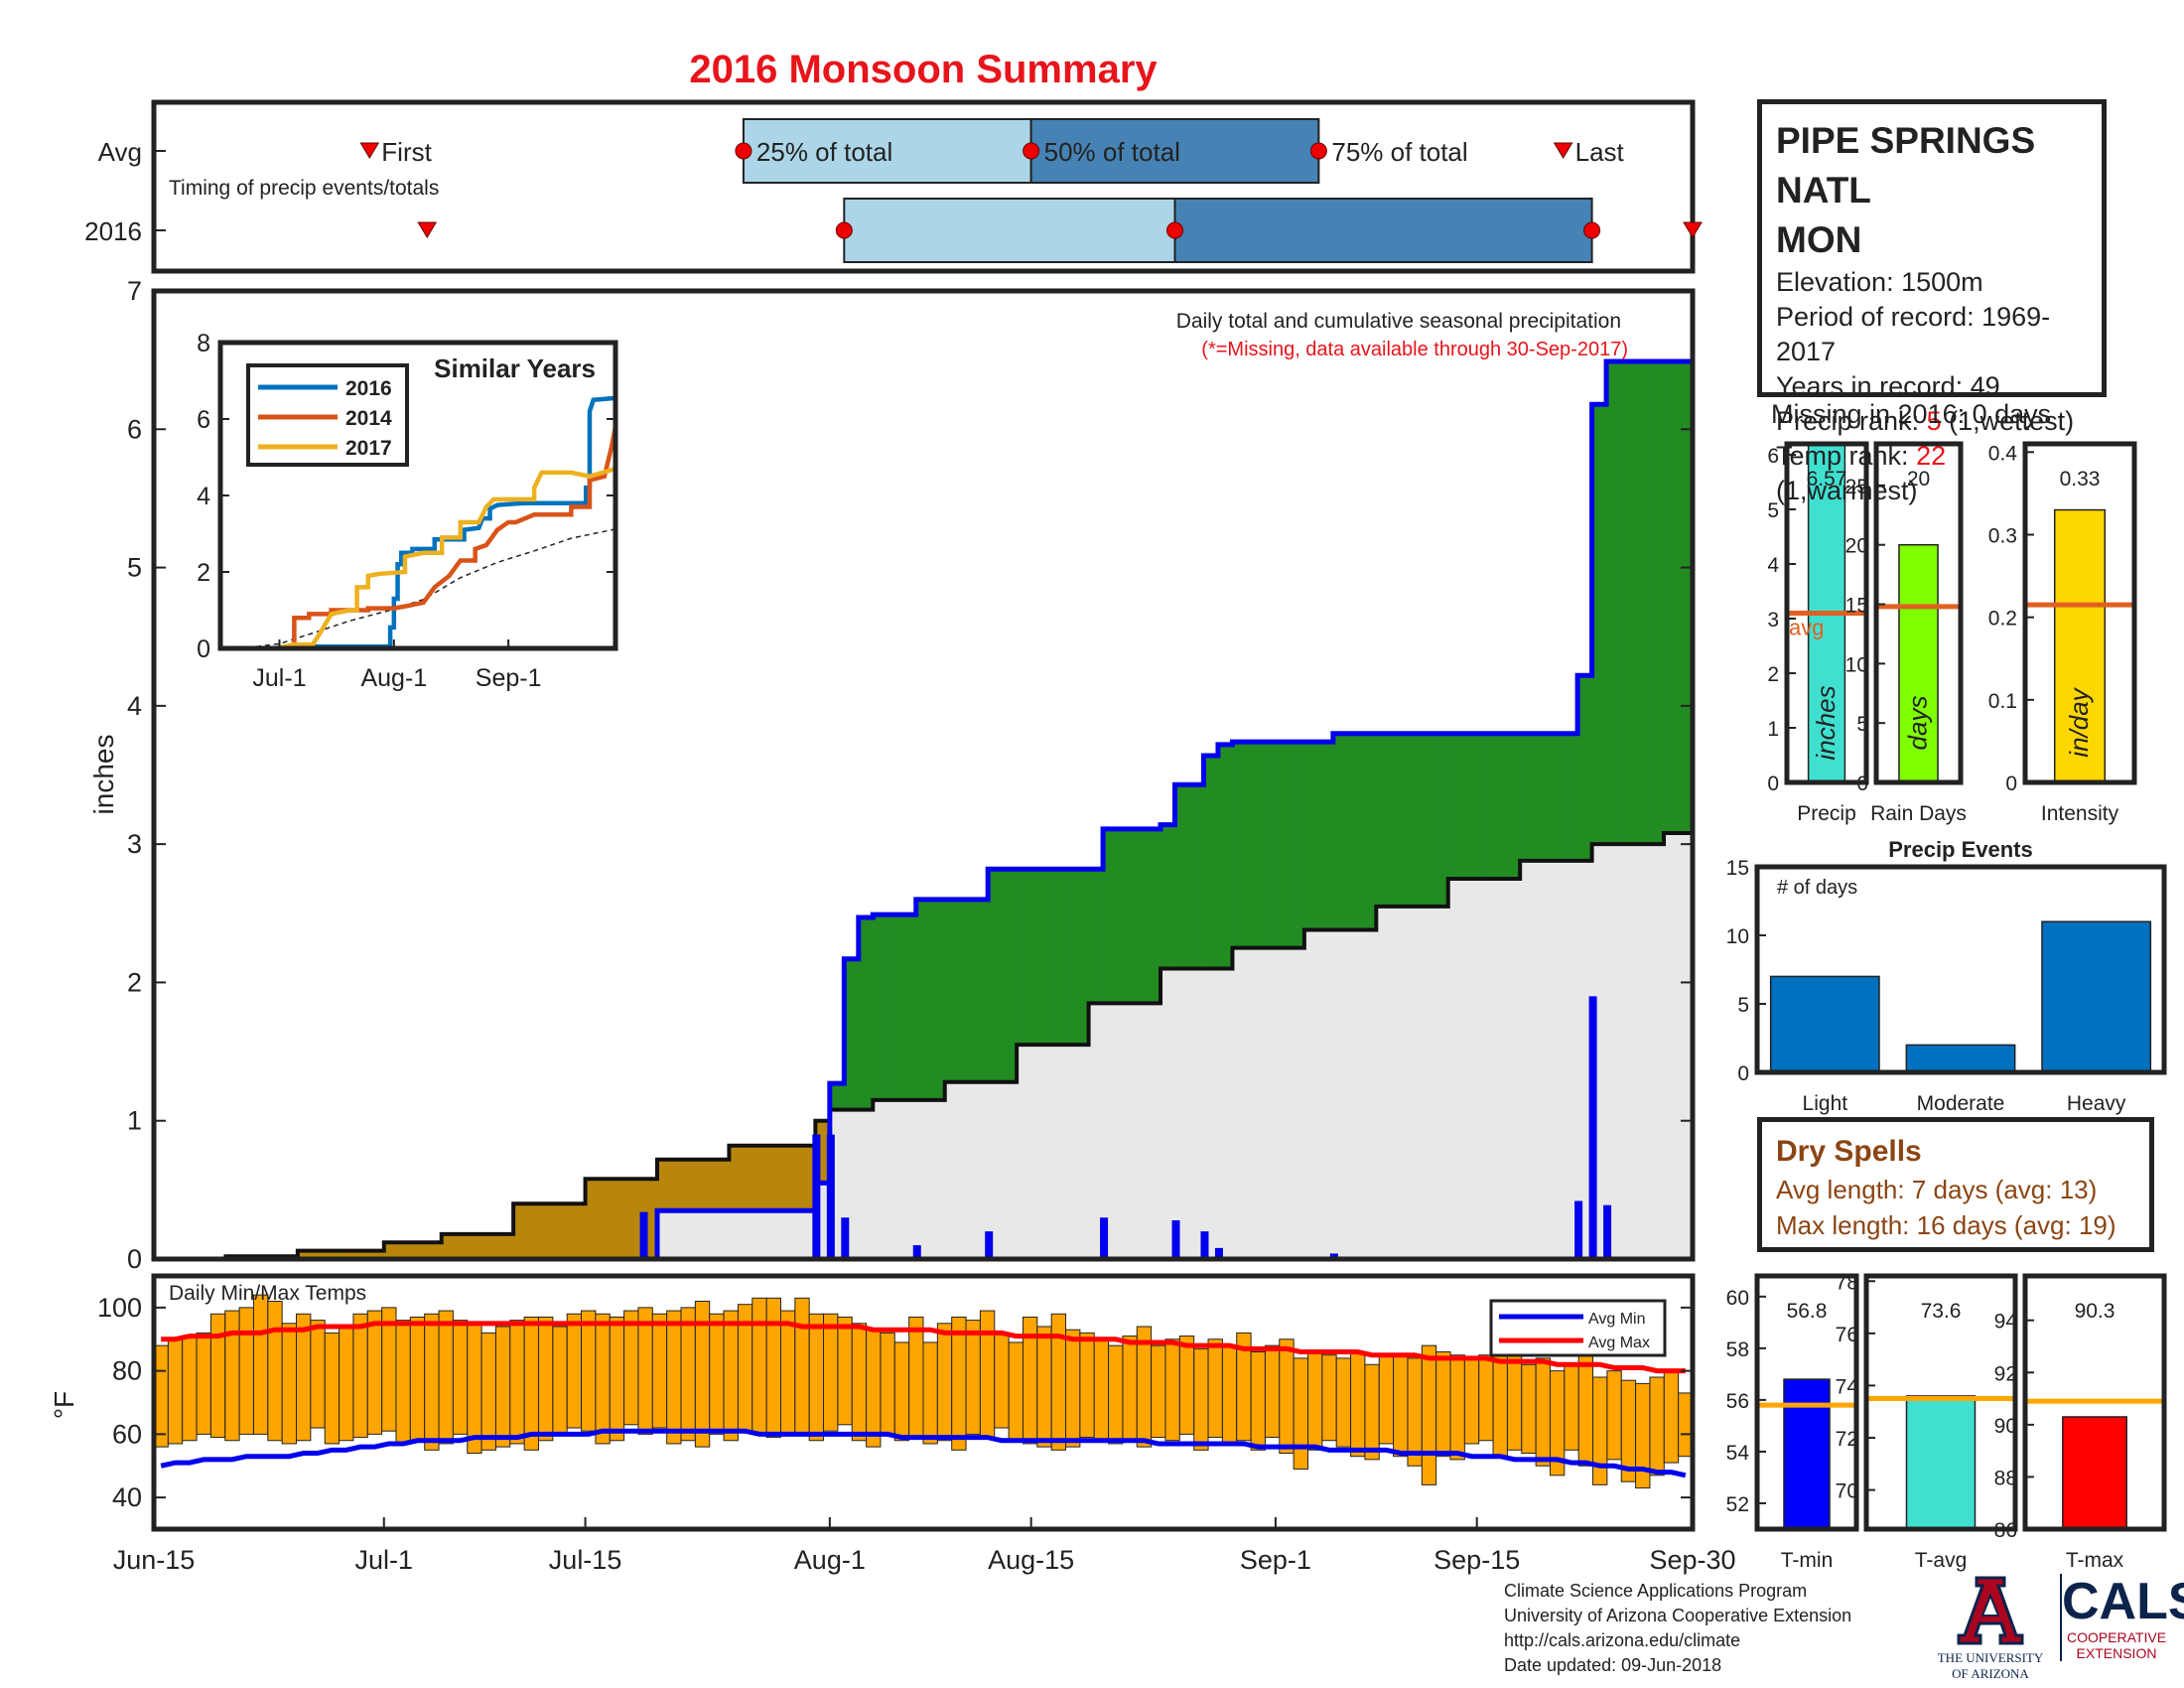  I want to click on temp-rank-label: Temp rank:, so click(1846, 456).